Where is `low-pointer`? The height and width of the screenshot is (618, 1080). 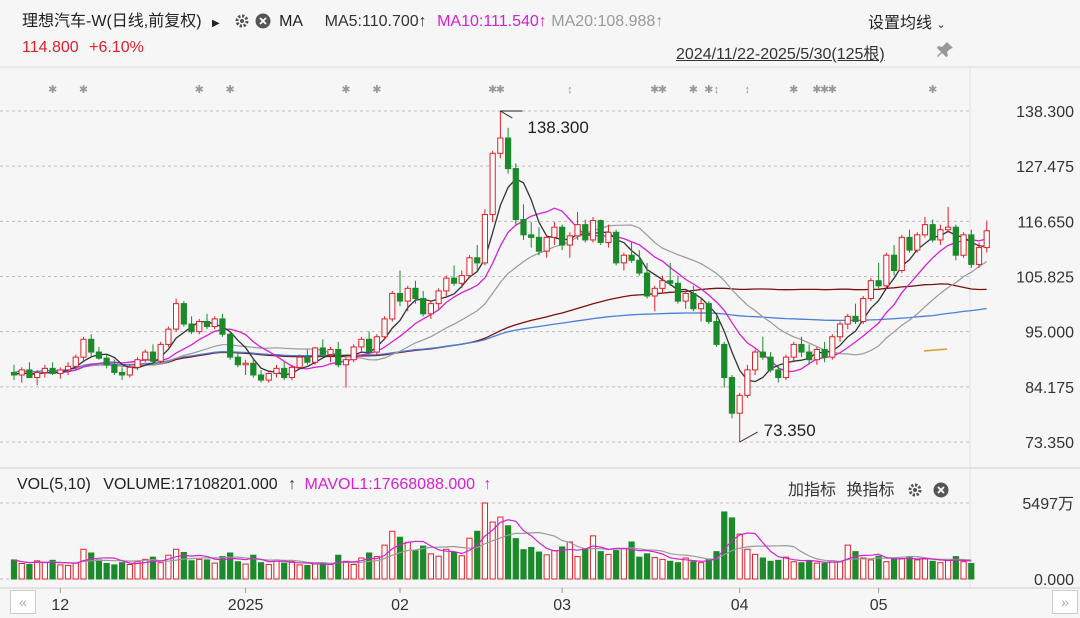 low-pointer is located at coordinates (748, 437).